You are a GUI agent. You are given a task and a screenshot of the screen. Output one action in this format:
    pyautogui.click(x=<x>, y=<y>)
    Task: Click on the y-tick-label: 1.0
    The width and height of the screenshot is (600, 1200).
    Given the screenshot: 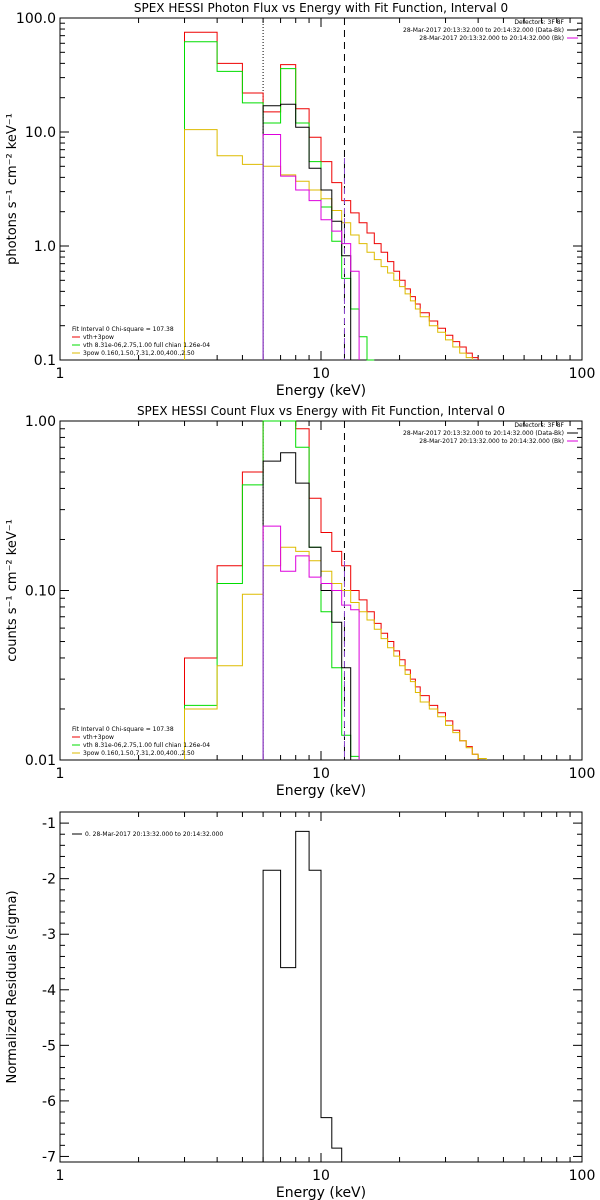 What is the action you would take?
    pyautogui.click(x=45, y=247)
    